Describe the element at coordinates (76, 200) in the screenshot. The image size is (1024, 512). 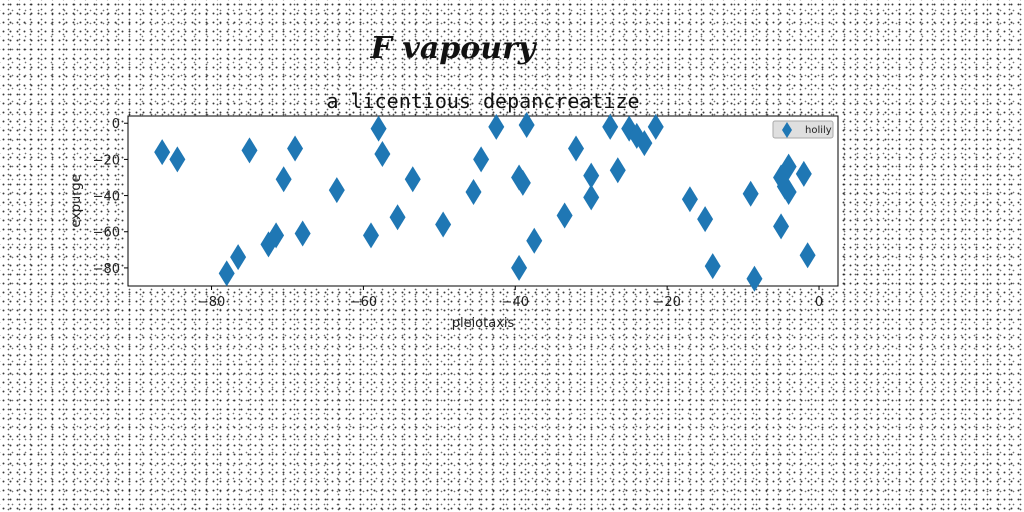
I see `y-axis-label: expurge` at that location.